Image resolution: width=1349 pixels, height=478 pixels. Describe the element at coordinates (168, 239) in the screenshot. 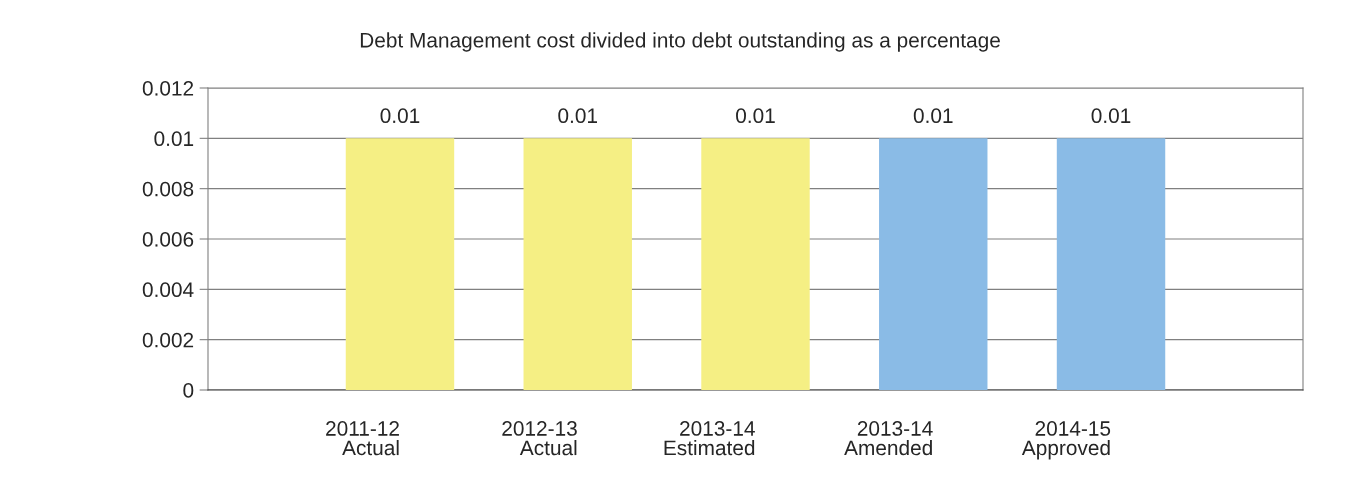

I see `y-tick-label: 0.006` at that location.